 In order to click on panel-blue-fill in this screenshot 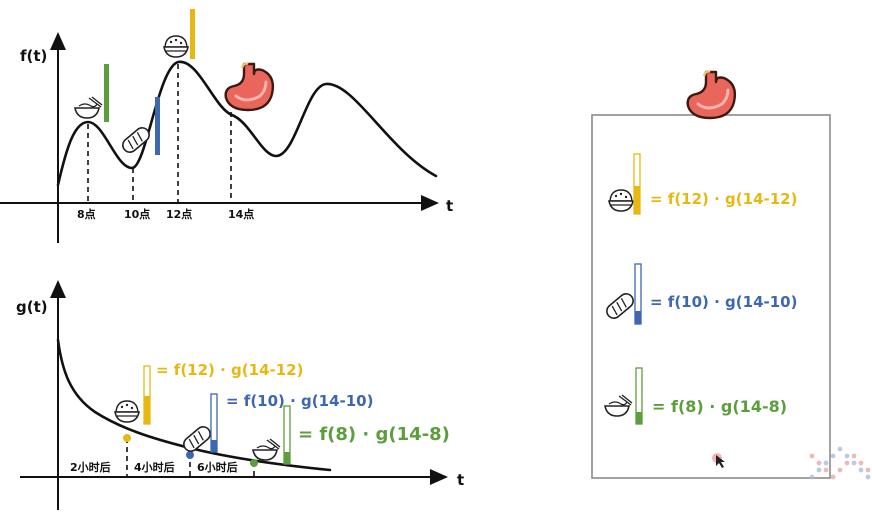, I will do `click(638, 317)`.